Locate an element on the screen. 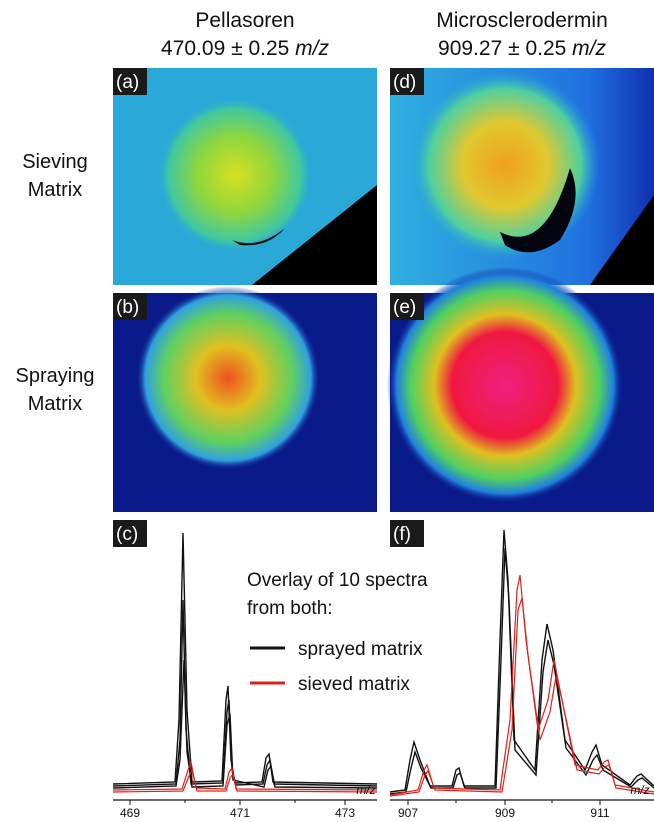 Image resolution: width=654 pixels, height=822 pixels. panel-label: (b) is located at coordinates (130, 306).